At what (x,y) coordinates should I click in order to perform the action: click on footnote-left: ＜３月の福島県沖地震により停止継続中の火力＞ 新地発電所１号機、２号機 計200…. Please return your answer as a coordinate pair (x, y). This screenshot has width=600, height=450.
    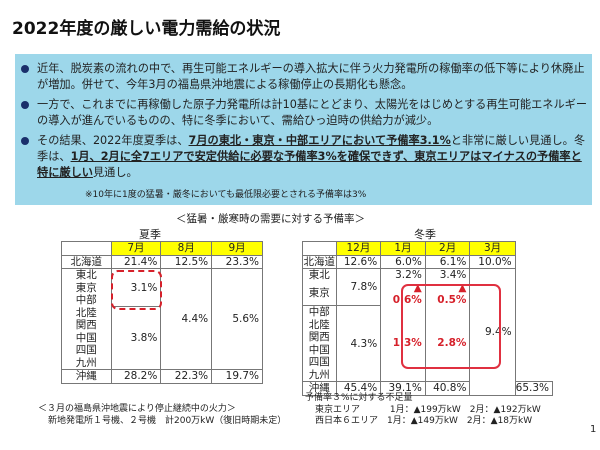
    Looking at the image, I should click on (162, 415).